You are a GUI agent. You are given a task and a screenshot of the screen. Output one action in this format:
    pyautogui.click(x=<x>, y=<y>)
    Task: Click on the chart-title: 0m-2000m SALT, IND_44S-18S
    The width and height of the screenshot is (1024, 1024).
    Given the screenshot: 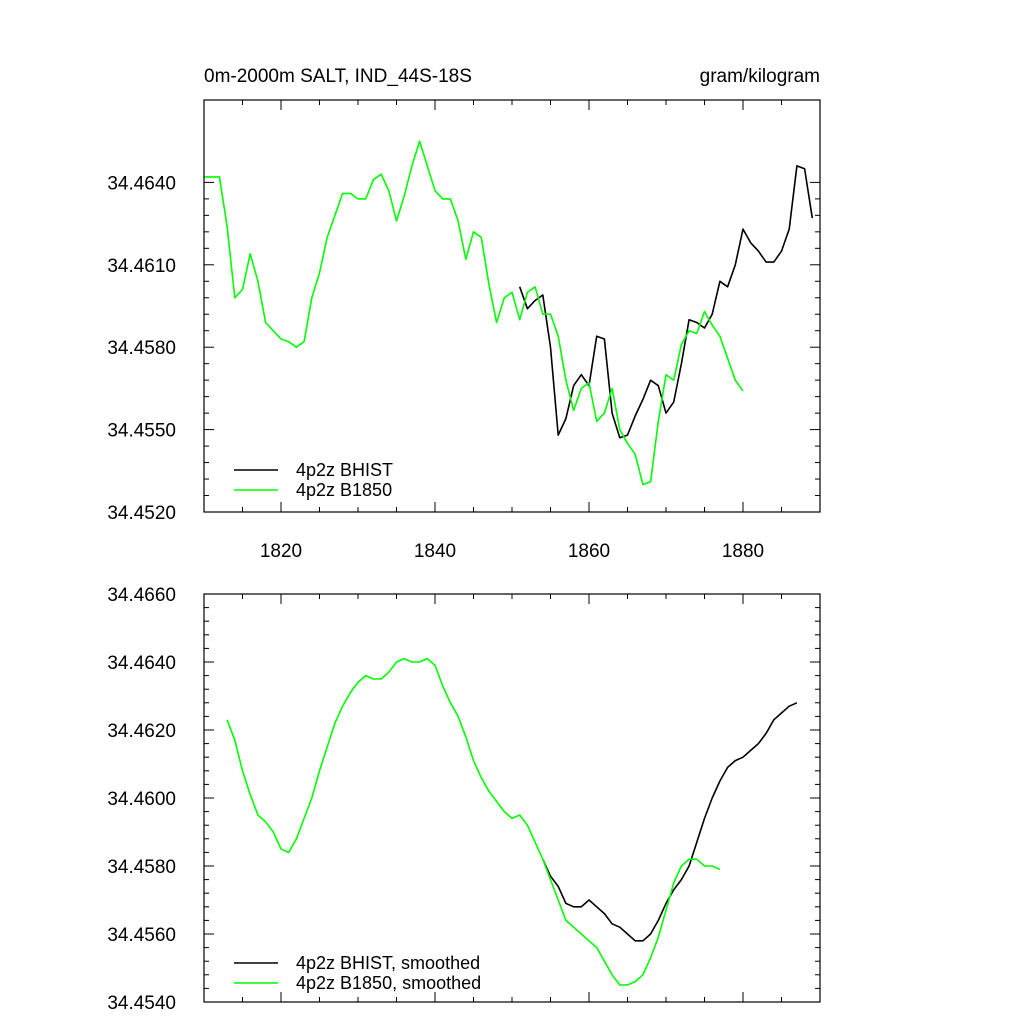 What is the action you would take?
    pyautogui.click(x=338, y=76)
    